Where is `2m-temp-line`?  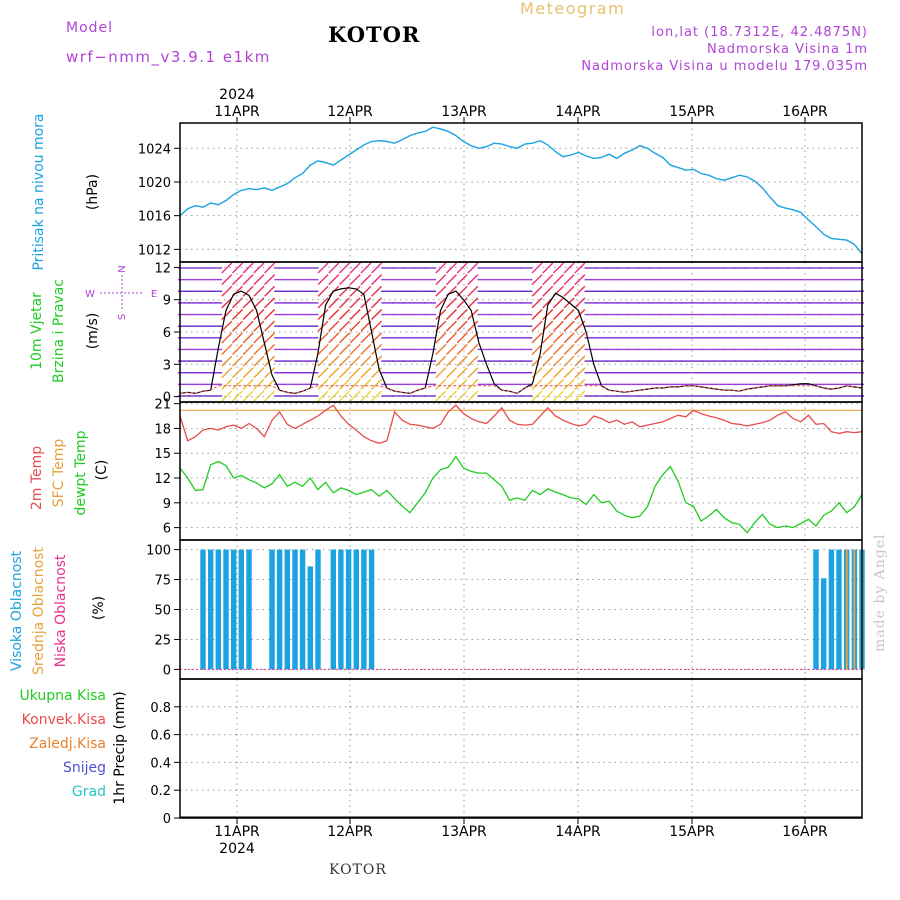 2m-temp-line is located at coordinates (521, 424).